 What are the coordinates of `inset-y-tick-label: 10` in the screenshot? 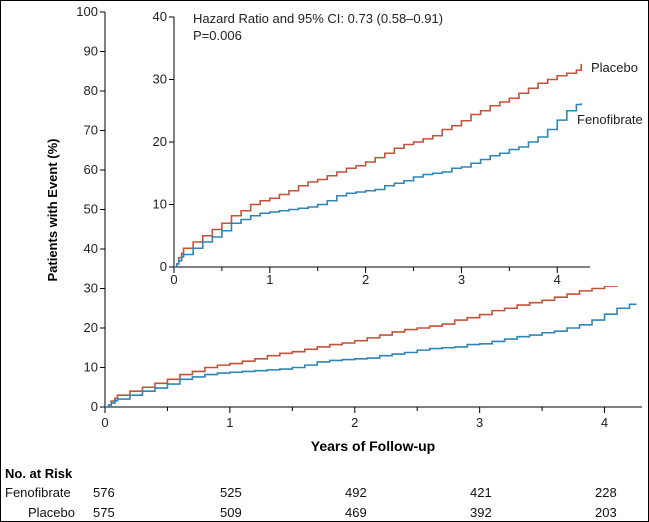 It's located at (160, 204).